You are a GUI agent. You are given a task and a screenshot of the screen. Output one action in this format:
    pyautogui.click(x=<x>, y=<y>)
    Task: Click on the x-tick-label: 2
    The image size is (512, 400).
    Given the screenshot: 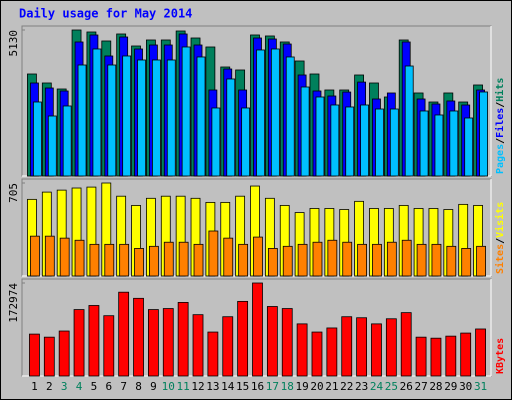 What is the action you would take?
    pyautogui.click(x=49, y=386)
    